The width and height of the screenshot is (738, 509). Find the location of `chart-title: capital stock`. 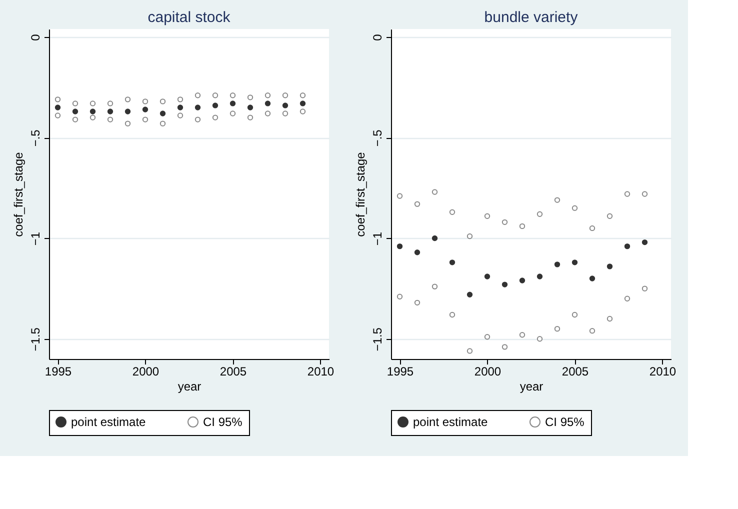

chart-title: capital stock is located at coordinates (189, 17).